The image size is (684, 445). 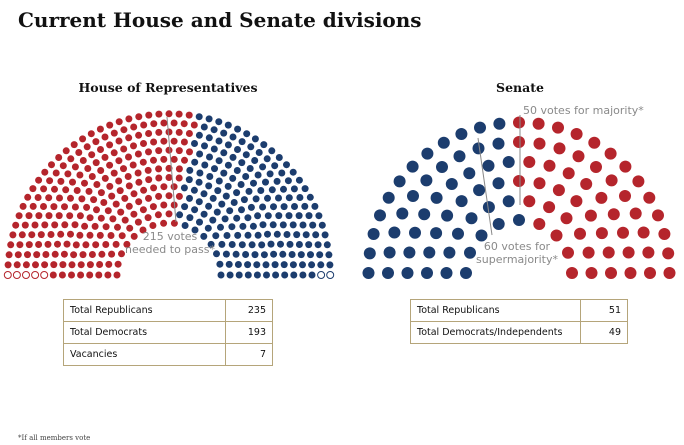 What do you see at coordinates (495, 310) in the screenshot?
I see `senate-republicans-label: Total Republicans` at bounding box center [495, 310].